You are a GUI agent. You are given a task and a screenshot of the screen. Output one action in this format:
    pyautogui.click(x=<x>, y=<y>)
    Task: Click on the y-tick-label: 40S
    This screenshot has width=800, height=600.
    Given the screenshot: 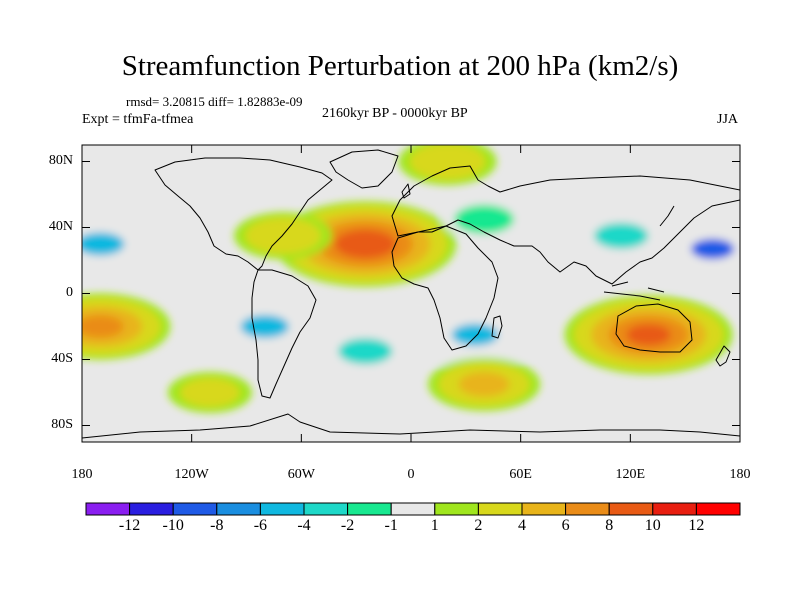 What is the action you would take?
    pyautogui.click(x=62, y=358)
    